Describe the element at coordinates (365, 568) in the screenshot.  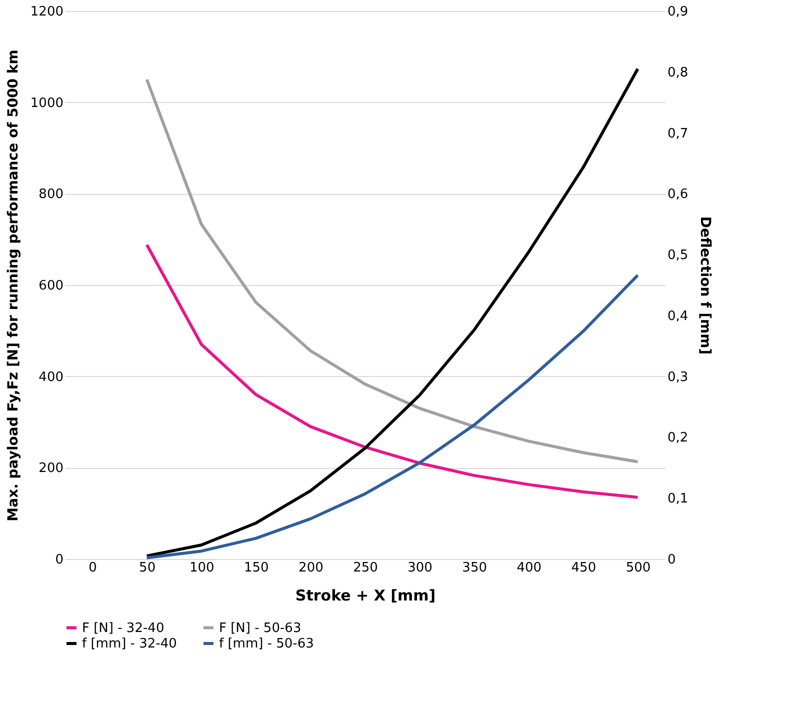
I see `x-tick-label: 250` at that location.